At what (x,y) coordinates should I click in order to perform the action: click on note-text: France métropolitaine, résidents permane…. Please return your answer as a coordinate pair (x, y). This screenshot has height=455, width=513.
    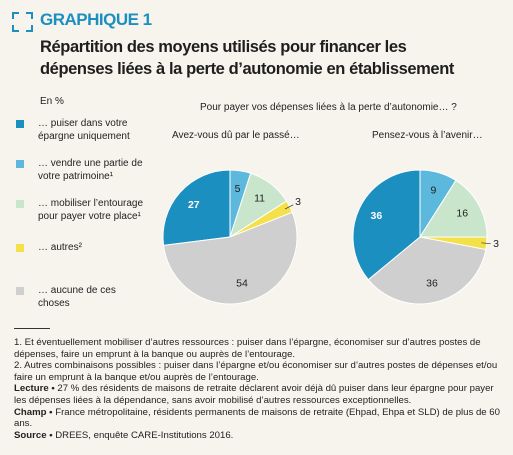
    Looking at the image, I should click on (257, 418).